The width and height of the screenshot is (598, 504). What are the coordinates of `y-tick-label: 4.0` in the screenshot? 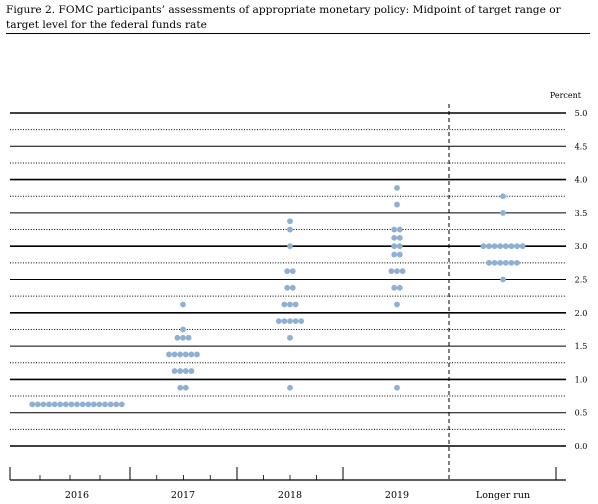 It's located at (581, 180).